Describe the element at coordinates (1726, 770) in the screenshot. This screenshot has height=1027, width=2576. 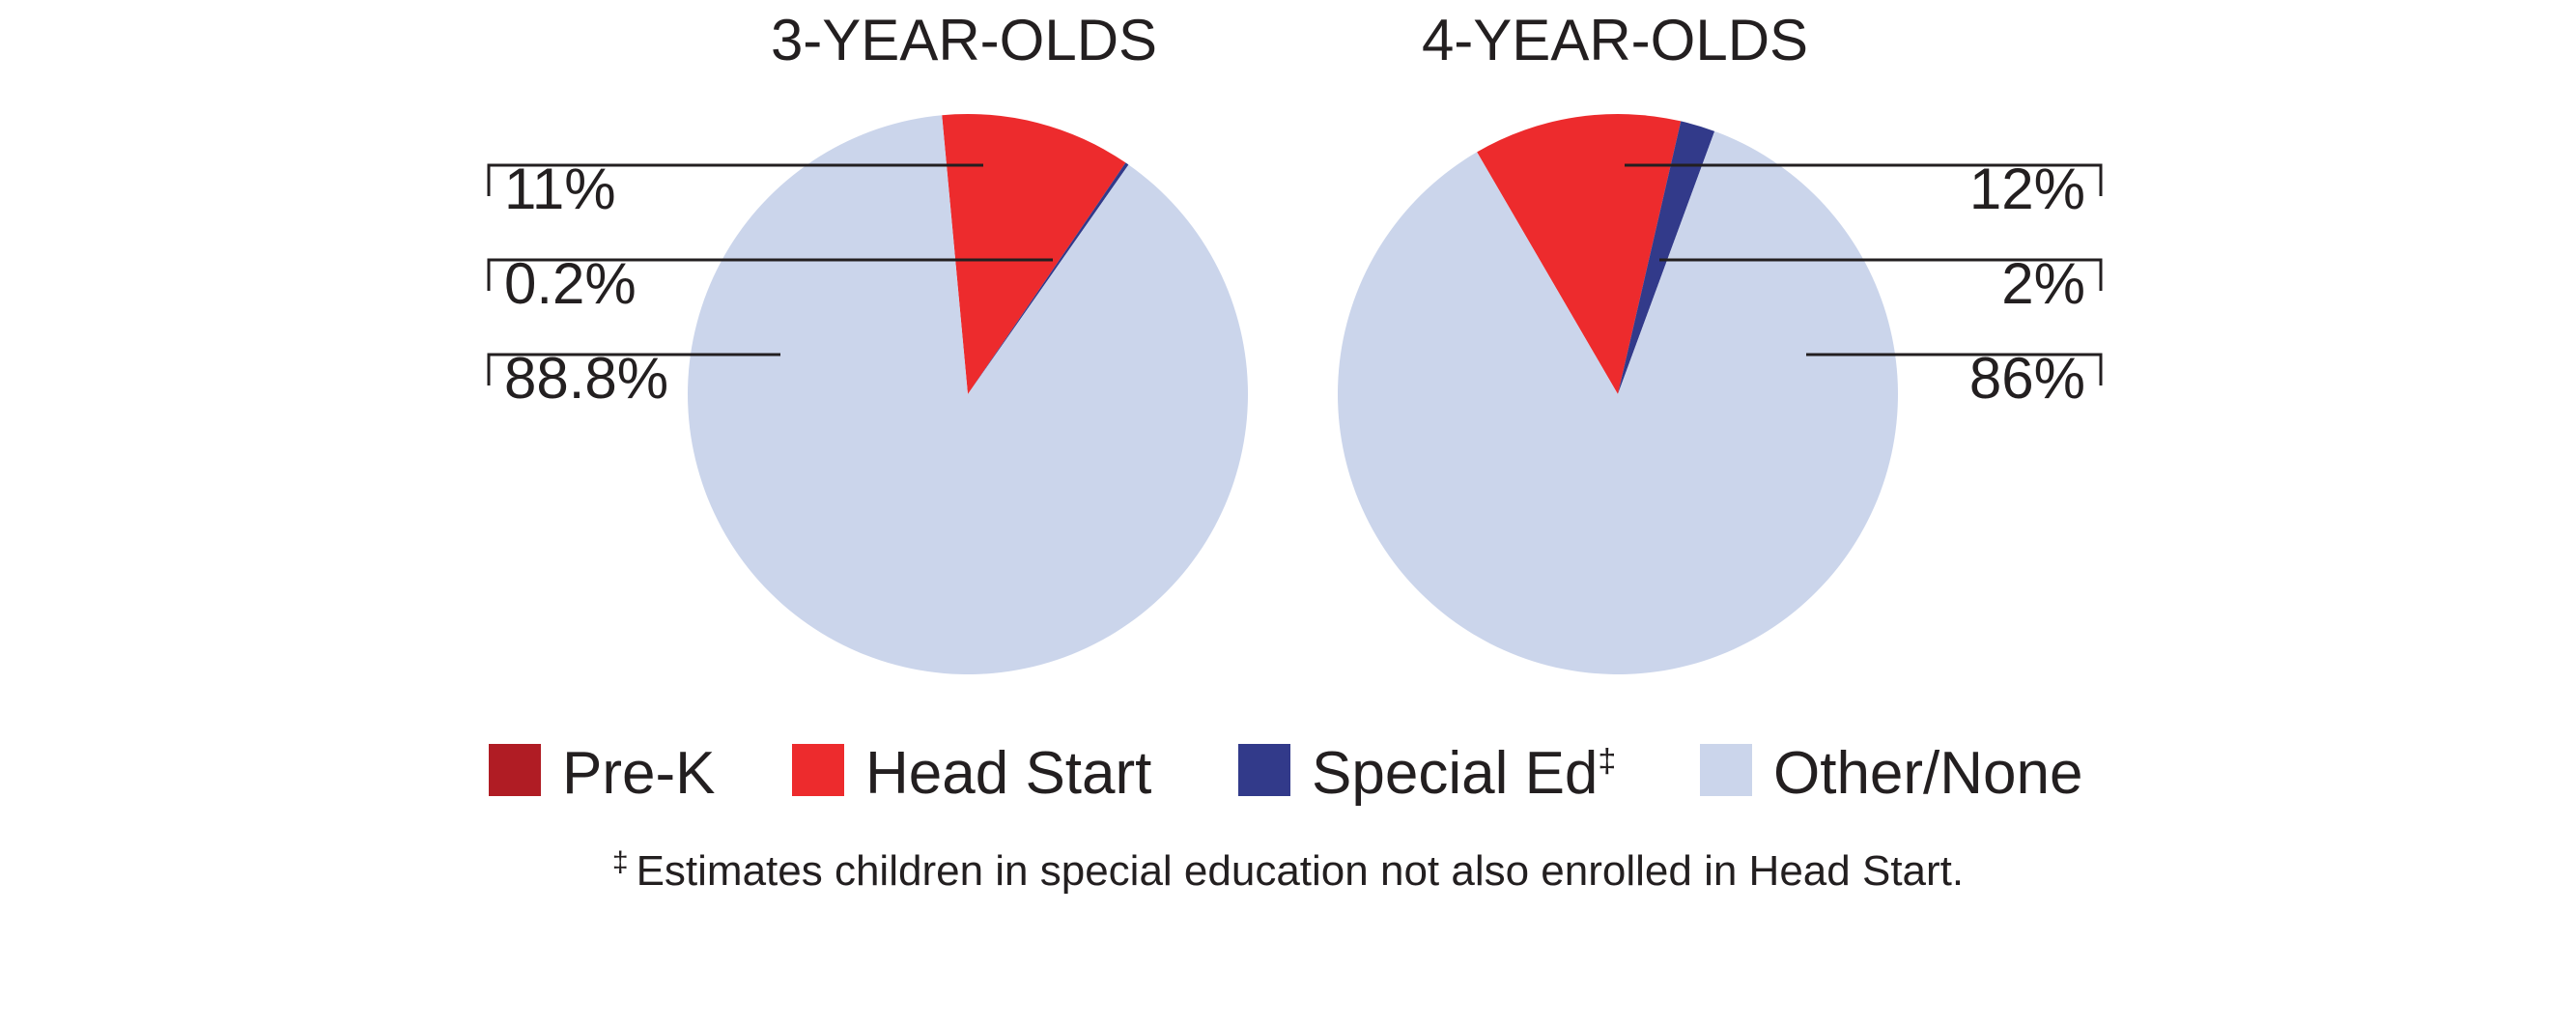
I see `legend-swatch-other-none` at that location.